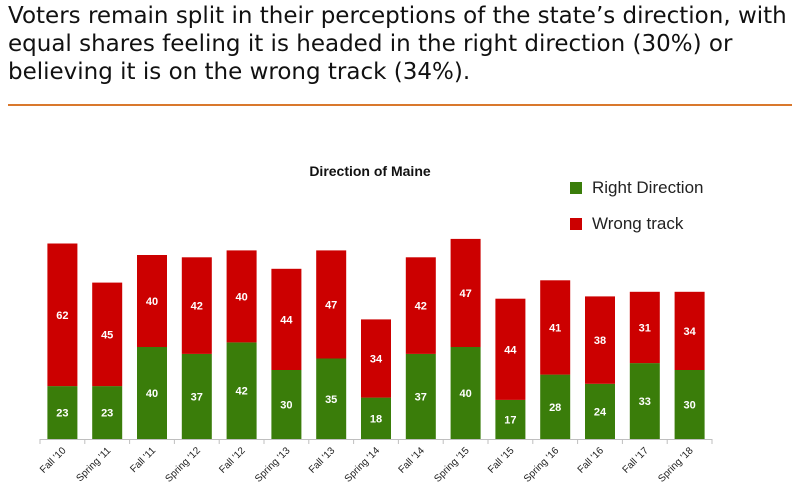 The height and width of the screenshot is (500, 800). I want to click on legend-label-wrong-track: Wrong track, so click(638, 223).